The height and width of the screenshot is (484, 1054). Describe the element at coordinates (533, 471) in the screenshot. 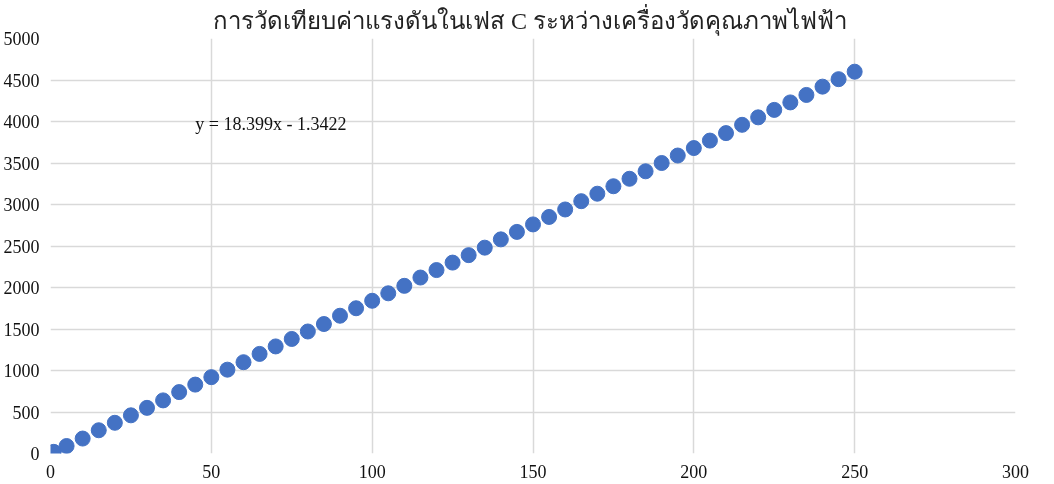

I see `x-tick-label: 150` at that location.